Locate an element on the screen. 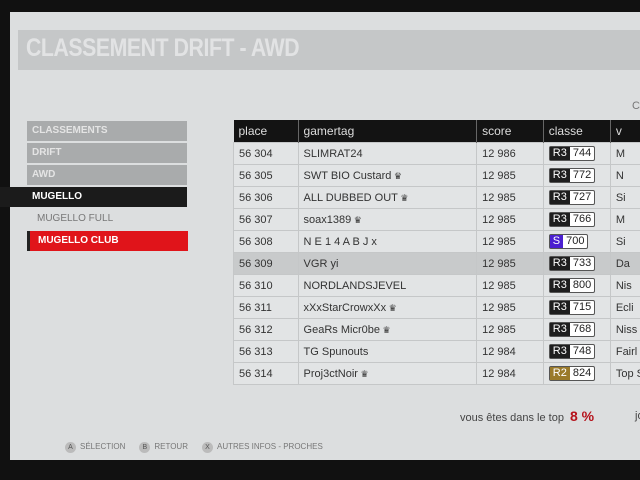 Image resolution: width=640 pixels, height=480 pixels. performance-index: 715 is located at coordinates (582, 307).